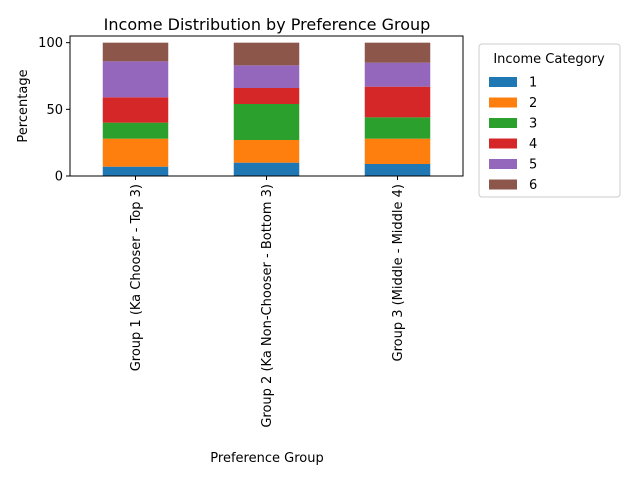 The image size is (640, 480). What do you see at coordinates (266, 76) in the screenshot?
I see `bar-segment-group2-cat5` at bounding box center [266, 76].